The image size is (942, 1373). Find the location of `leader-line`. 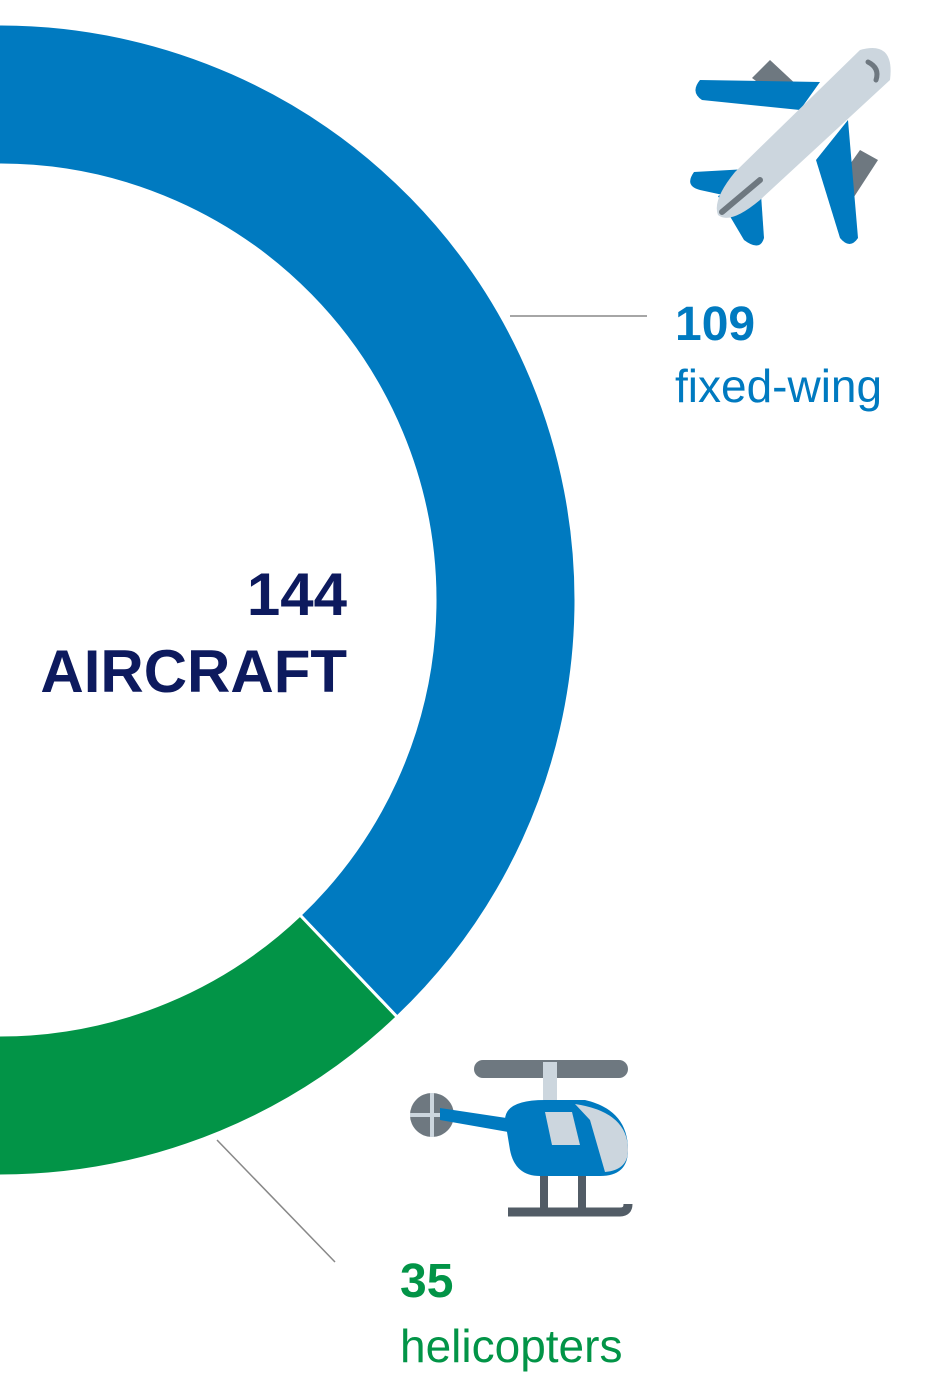

leader-line is located at coordinates (276, 1201).